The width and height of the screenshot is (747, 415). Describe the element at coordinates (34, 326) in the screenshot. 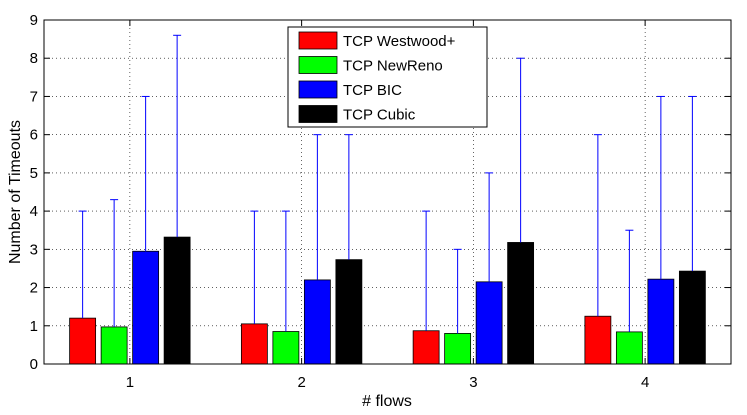

I see `y-tick-label: 1` at that location.